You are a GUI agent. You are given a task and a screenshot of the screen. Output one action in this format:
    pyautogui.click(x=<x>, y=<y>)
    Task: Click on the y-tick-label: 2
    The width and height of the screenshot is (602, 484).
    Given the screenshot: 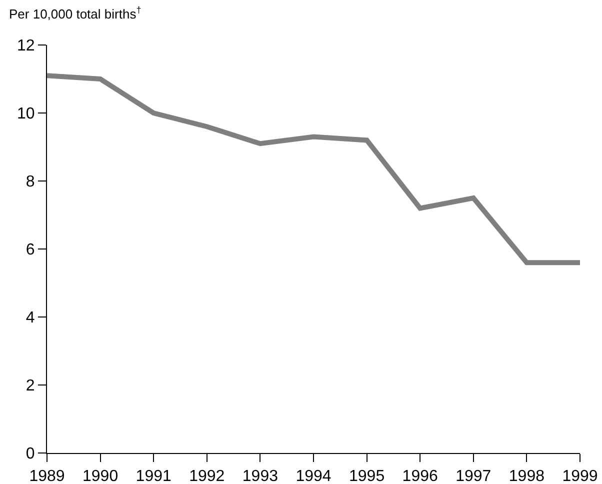 What is the action you would take?
    pyautogui.click(x=30, y=386)
    